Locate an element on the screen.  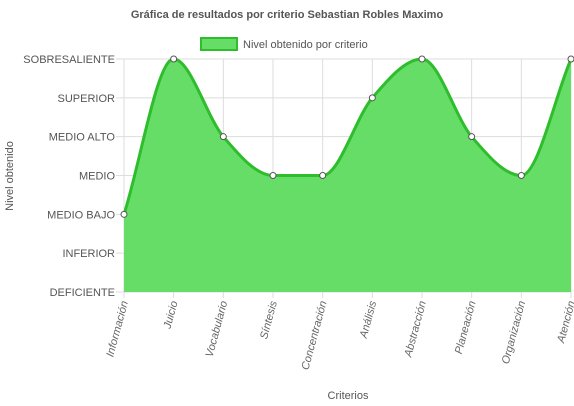
y-tick-label: DEFICIENTE is located at coordinates (82, 293).